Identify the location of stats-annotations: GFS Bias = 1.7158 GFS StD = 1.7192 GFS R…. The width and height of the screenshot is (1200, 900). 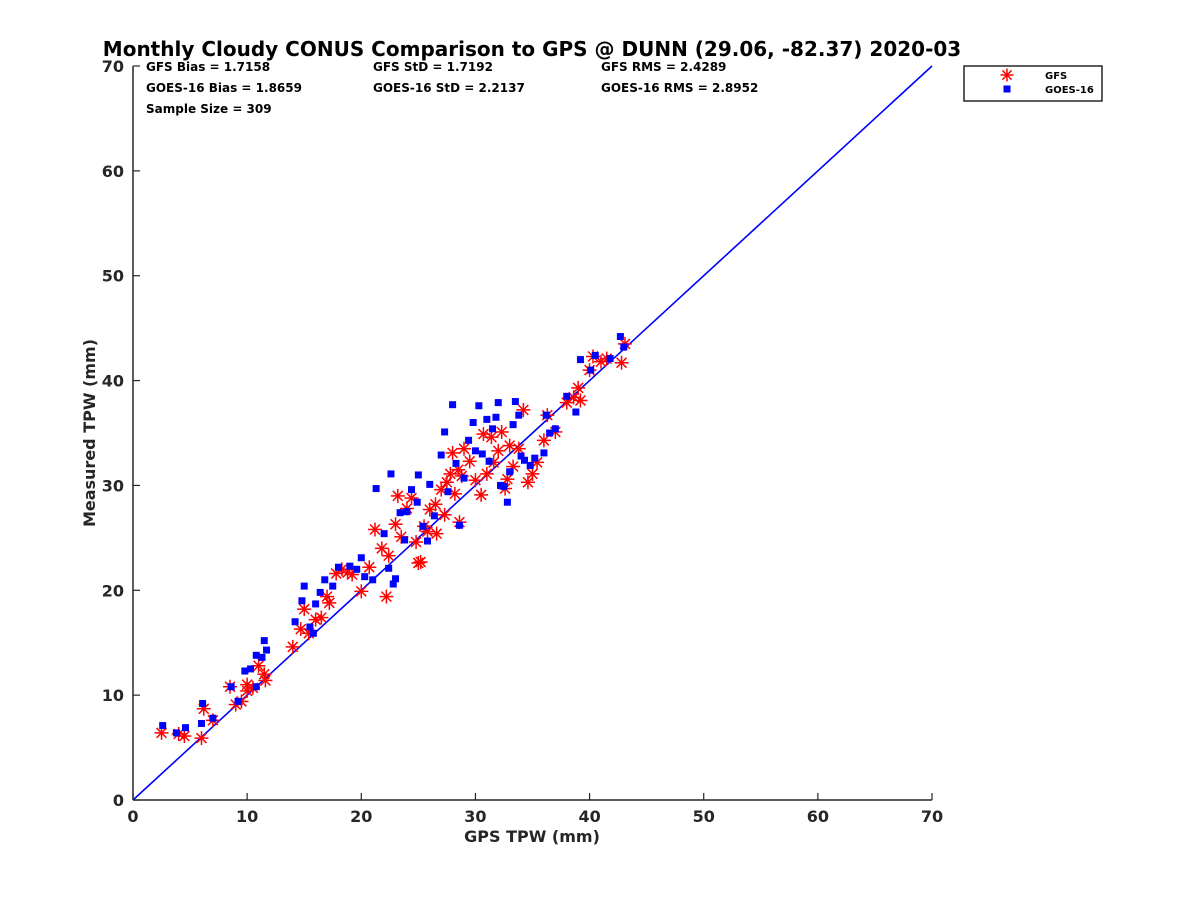
(452, 88).